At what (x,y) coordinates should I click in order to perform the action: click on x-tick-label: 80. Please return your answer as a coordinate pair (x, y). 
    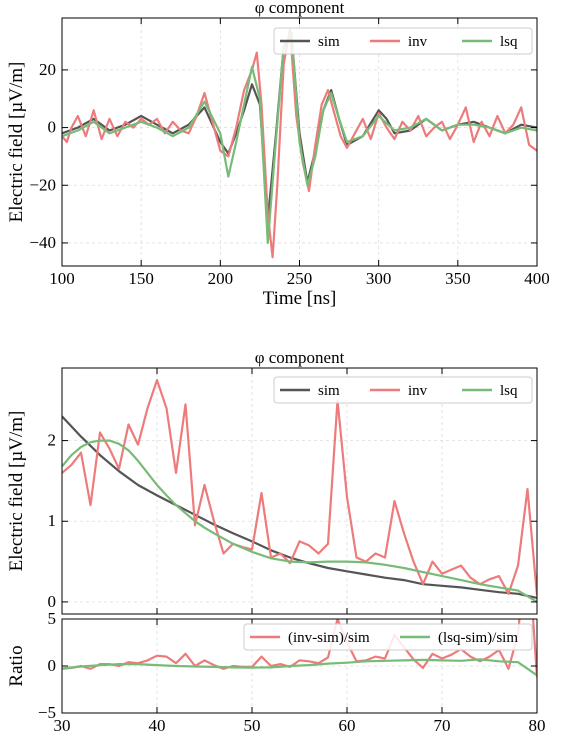
    Looking at the image, I should click on (537, 725).